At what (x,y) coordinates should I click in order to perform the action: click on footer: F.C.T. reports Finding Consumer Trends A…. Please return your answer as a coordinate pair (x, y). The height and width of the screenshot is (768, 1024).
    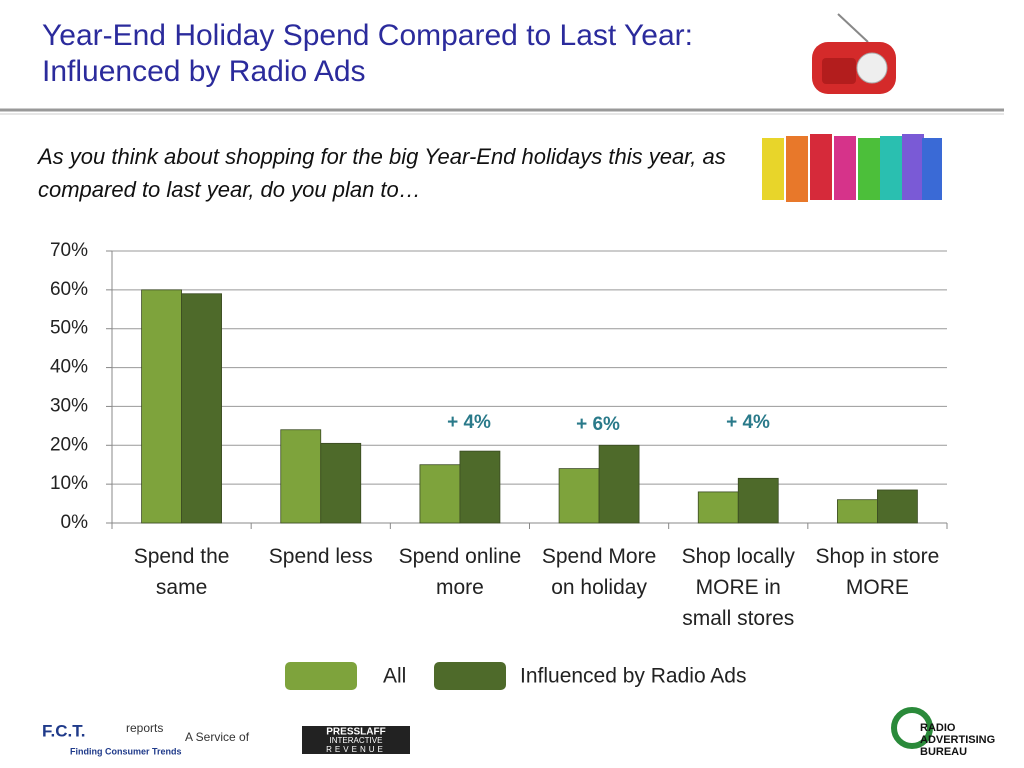
    Looking at the image, I should click on (519, 732).